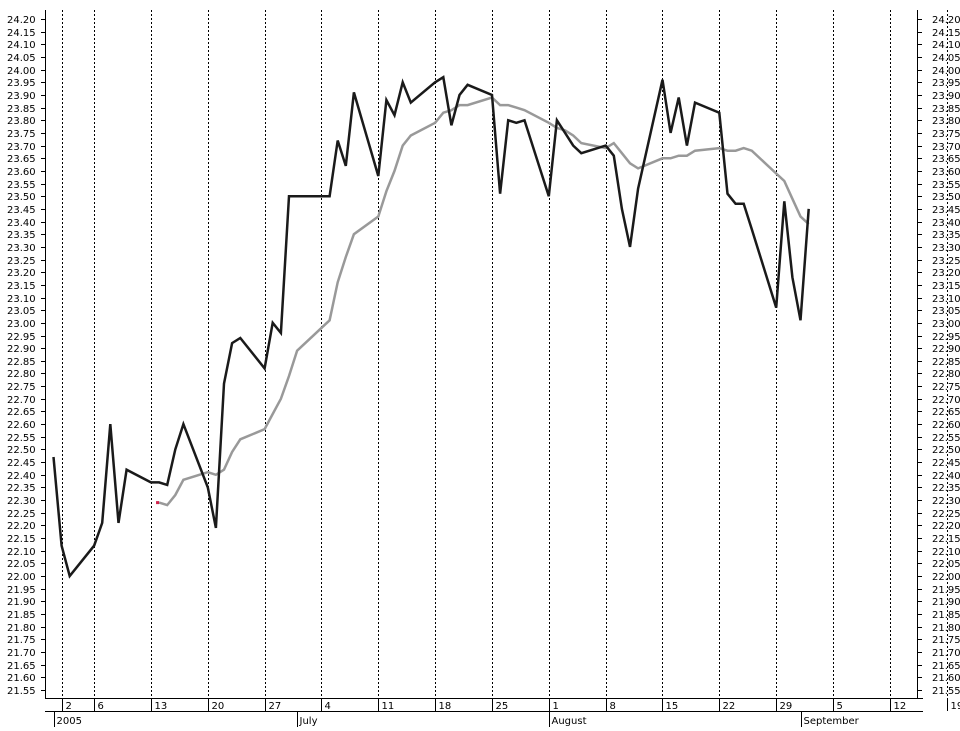 The width and height of the screenshot is (960, 731). I want to click on y-tick-label-right: 22.50, so click(946, 450).